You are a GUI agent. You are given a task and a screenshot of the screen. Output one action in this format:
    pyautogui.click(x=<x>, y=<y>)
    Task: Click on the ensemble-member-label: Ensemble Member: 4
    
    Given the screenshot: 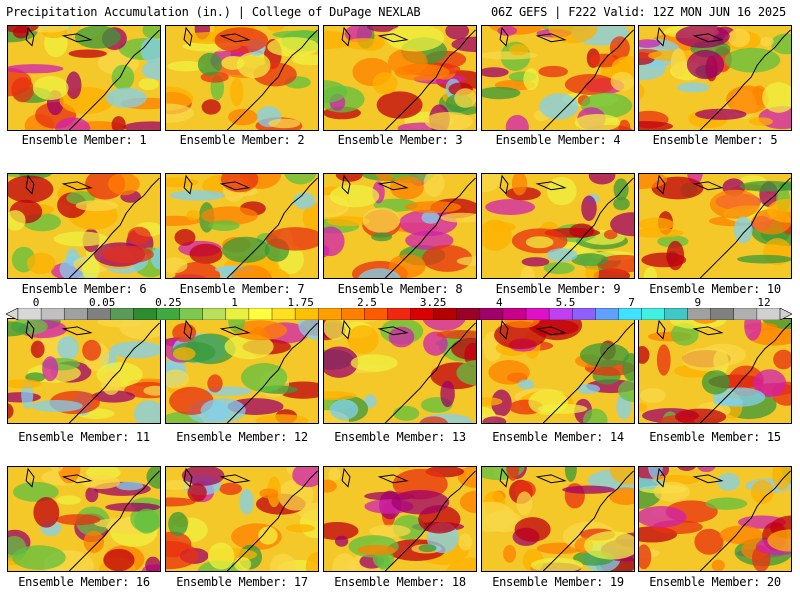 What is the action you would take?
    pyautogui.click(x=558, y=140)
    